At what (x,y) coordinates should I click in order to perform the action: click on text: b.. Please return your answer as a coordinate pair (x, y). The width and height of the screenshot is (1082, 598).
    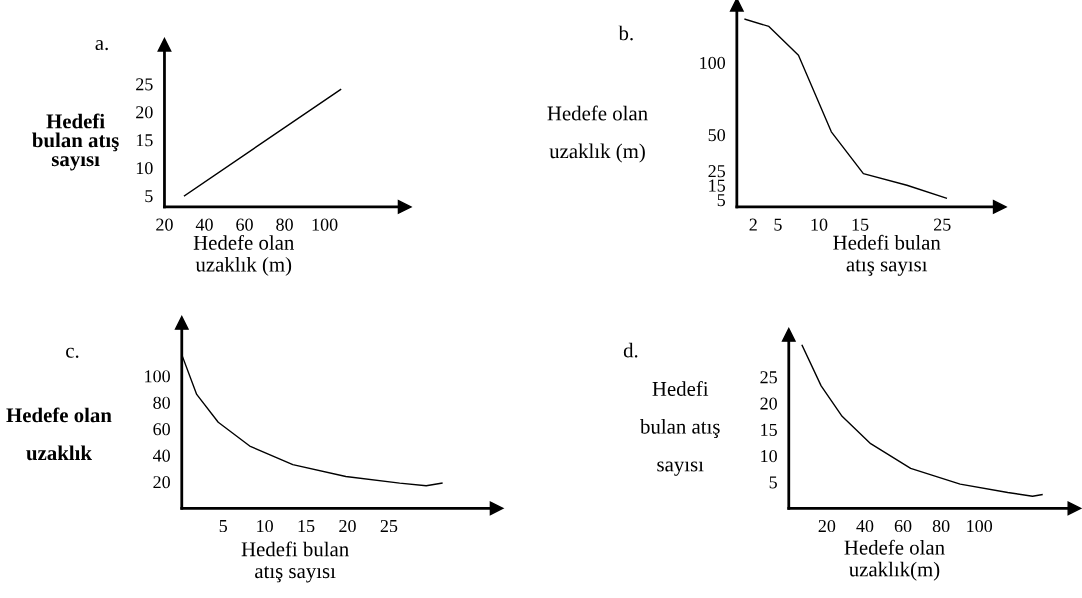
    Looking at the image, I should click on (625, 33).